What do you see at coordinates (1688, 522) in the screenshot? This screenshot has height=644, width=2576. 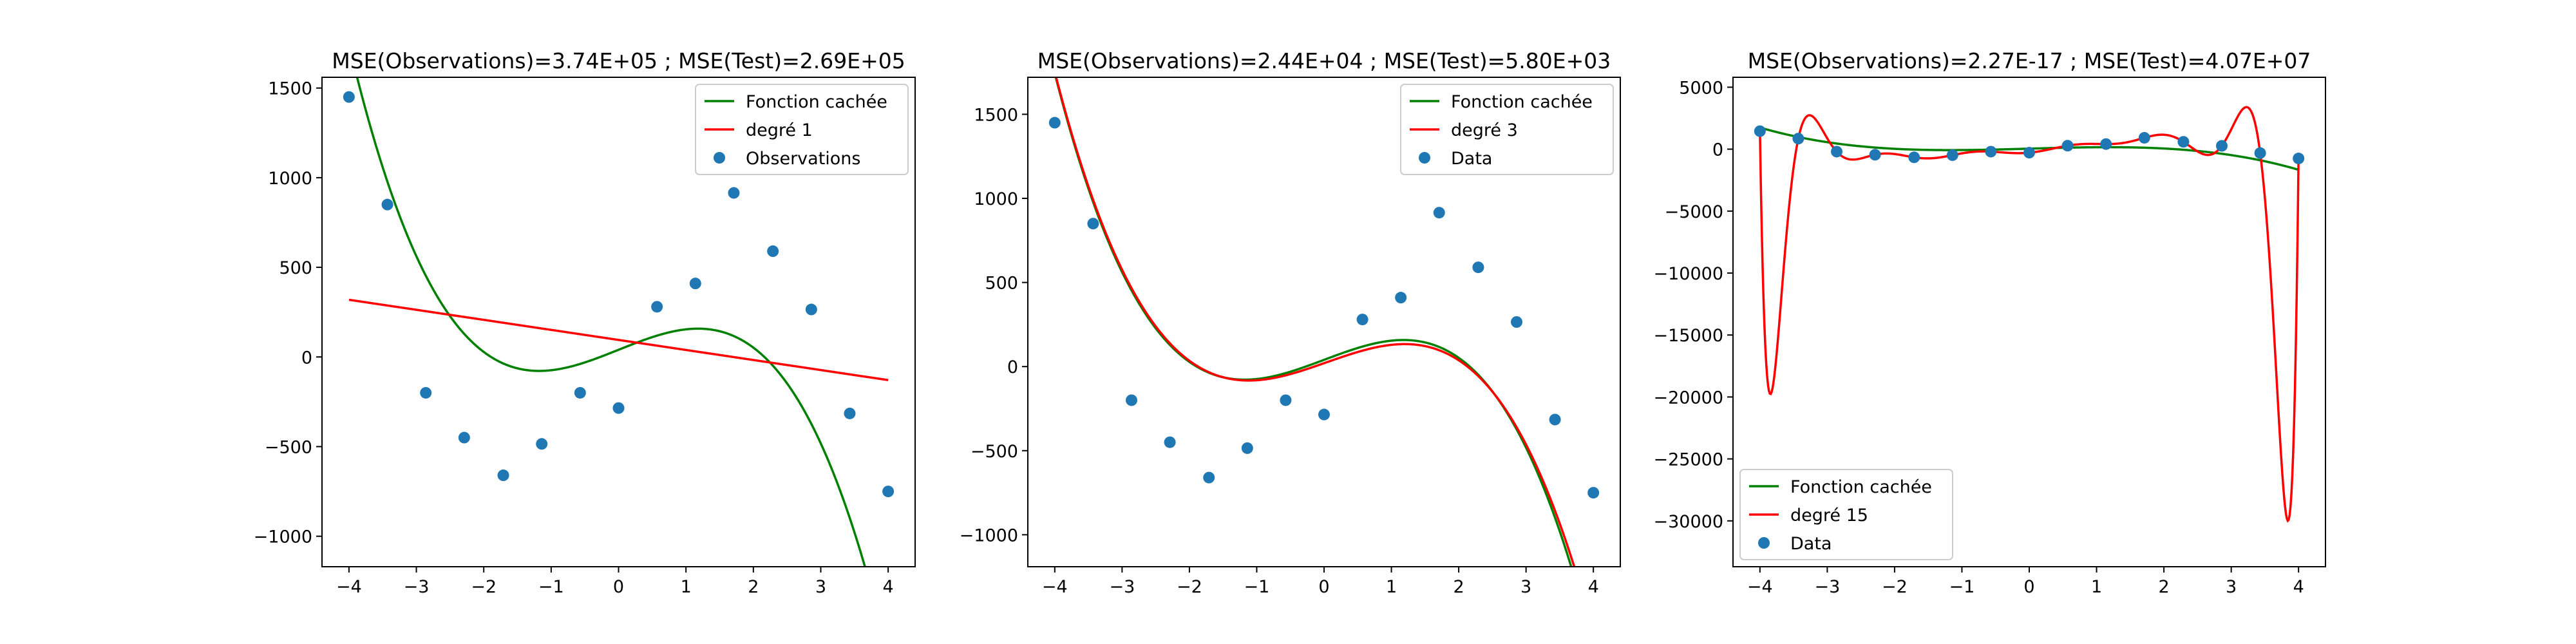 I see `y-tick-label: −30000` at bounding box center [1688, 522].